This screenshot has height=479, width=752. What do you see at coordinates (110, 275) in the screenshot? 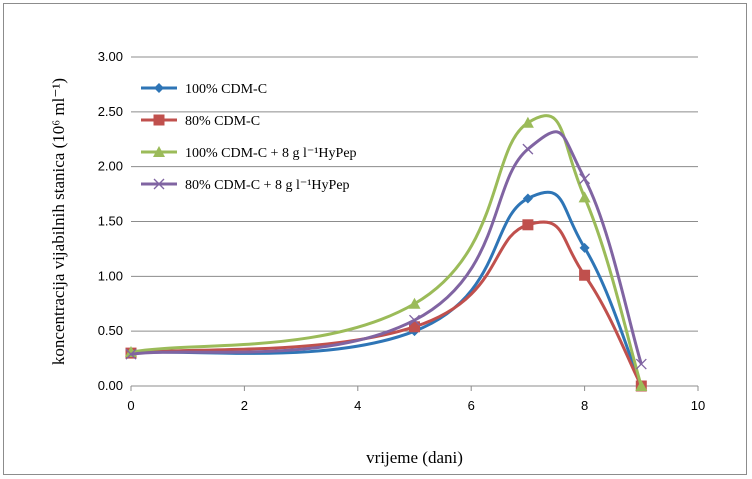
I see `y-tick-label: 1.00` at bounding box center [110, 275].